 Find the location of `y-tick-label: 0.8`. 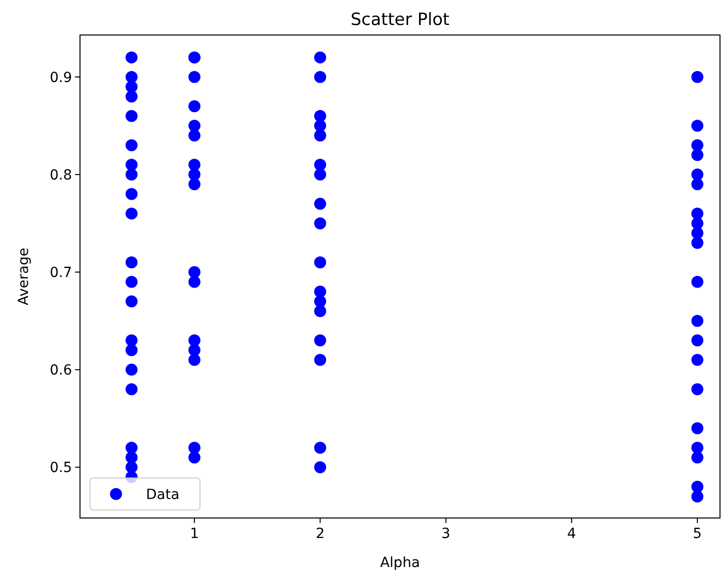

y-tick-label: 0.8 is located at coordinates (61, 175).